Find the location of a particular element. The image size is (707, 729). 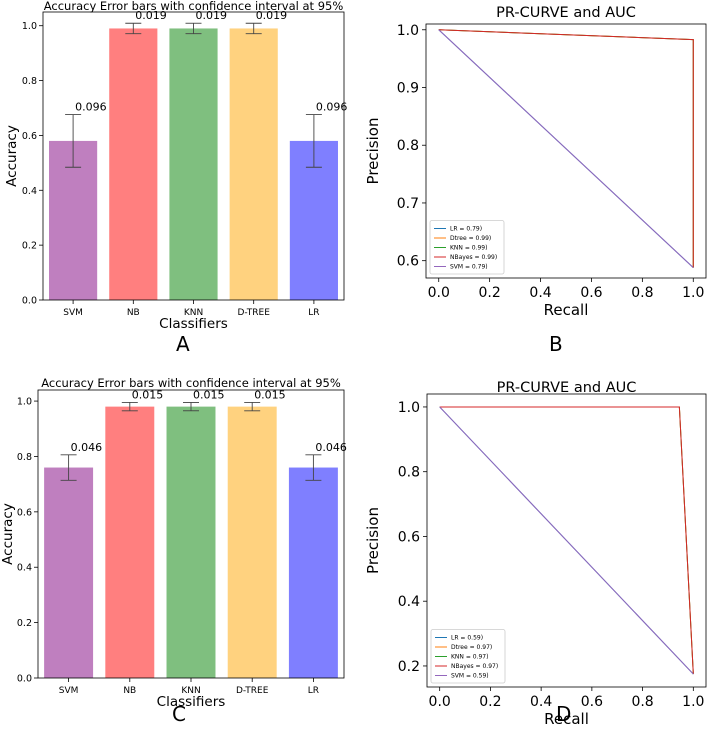

chart-a-ytick-label-4: 0.8 is located at coordinates (29, 81).